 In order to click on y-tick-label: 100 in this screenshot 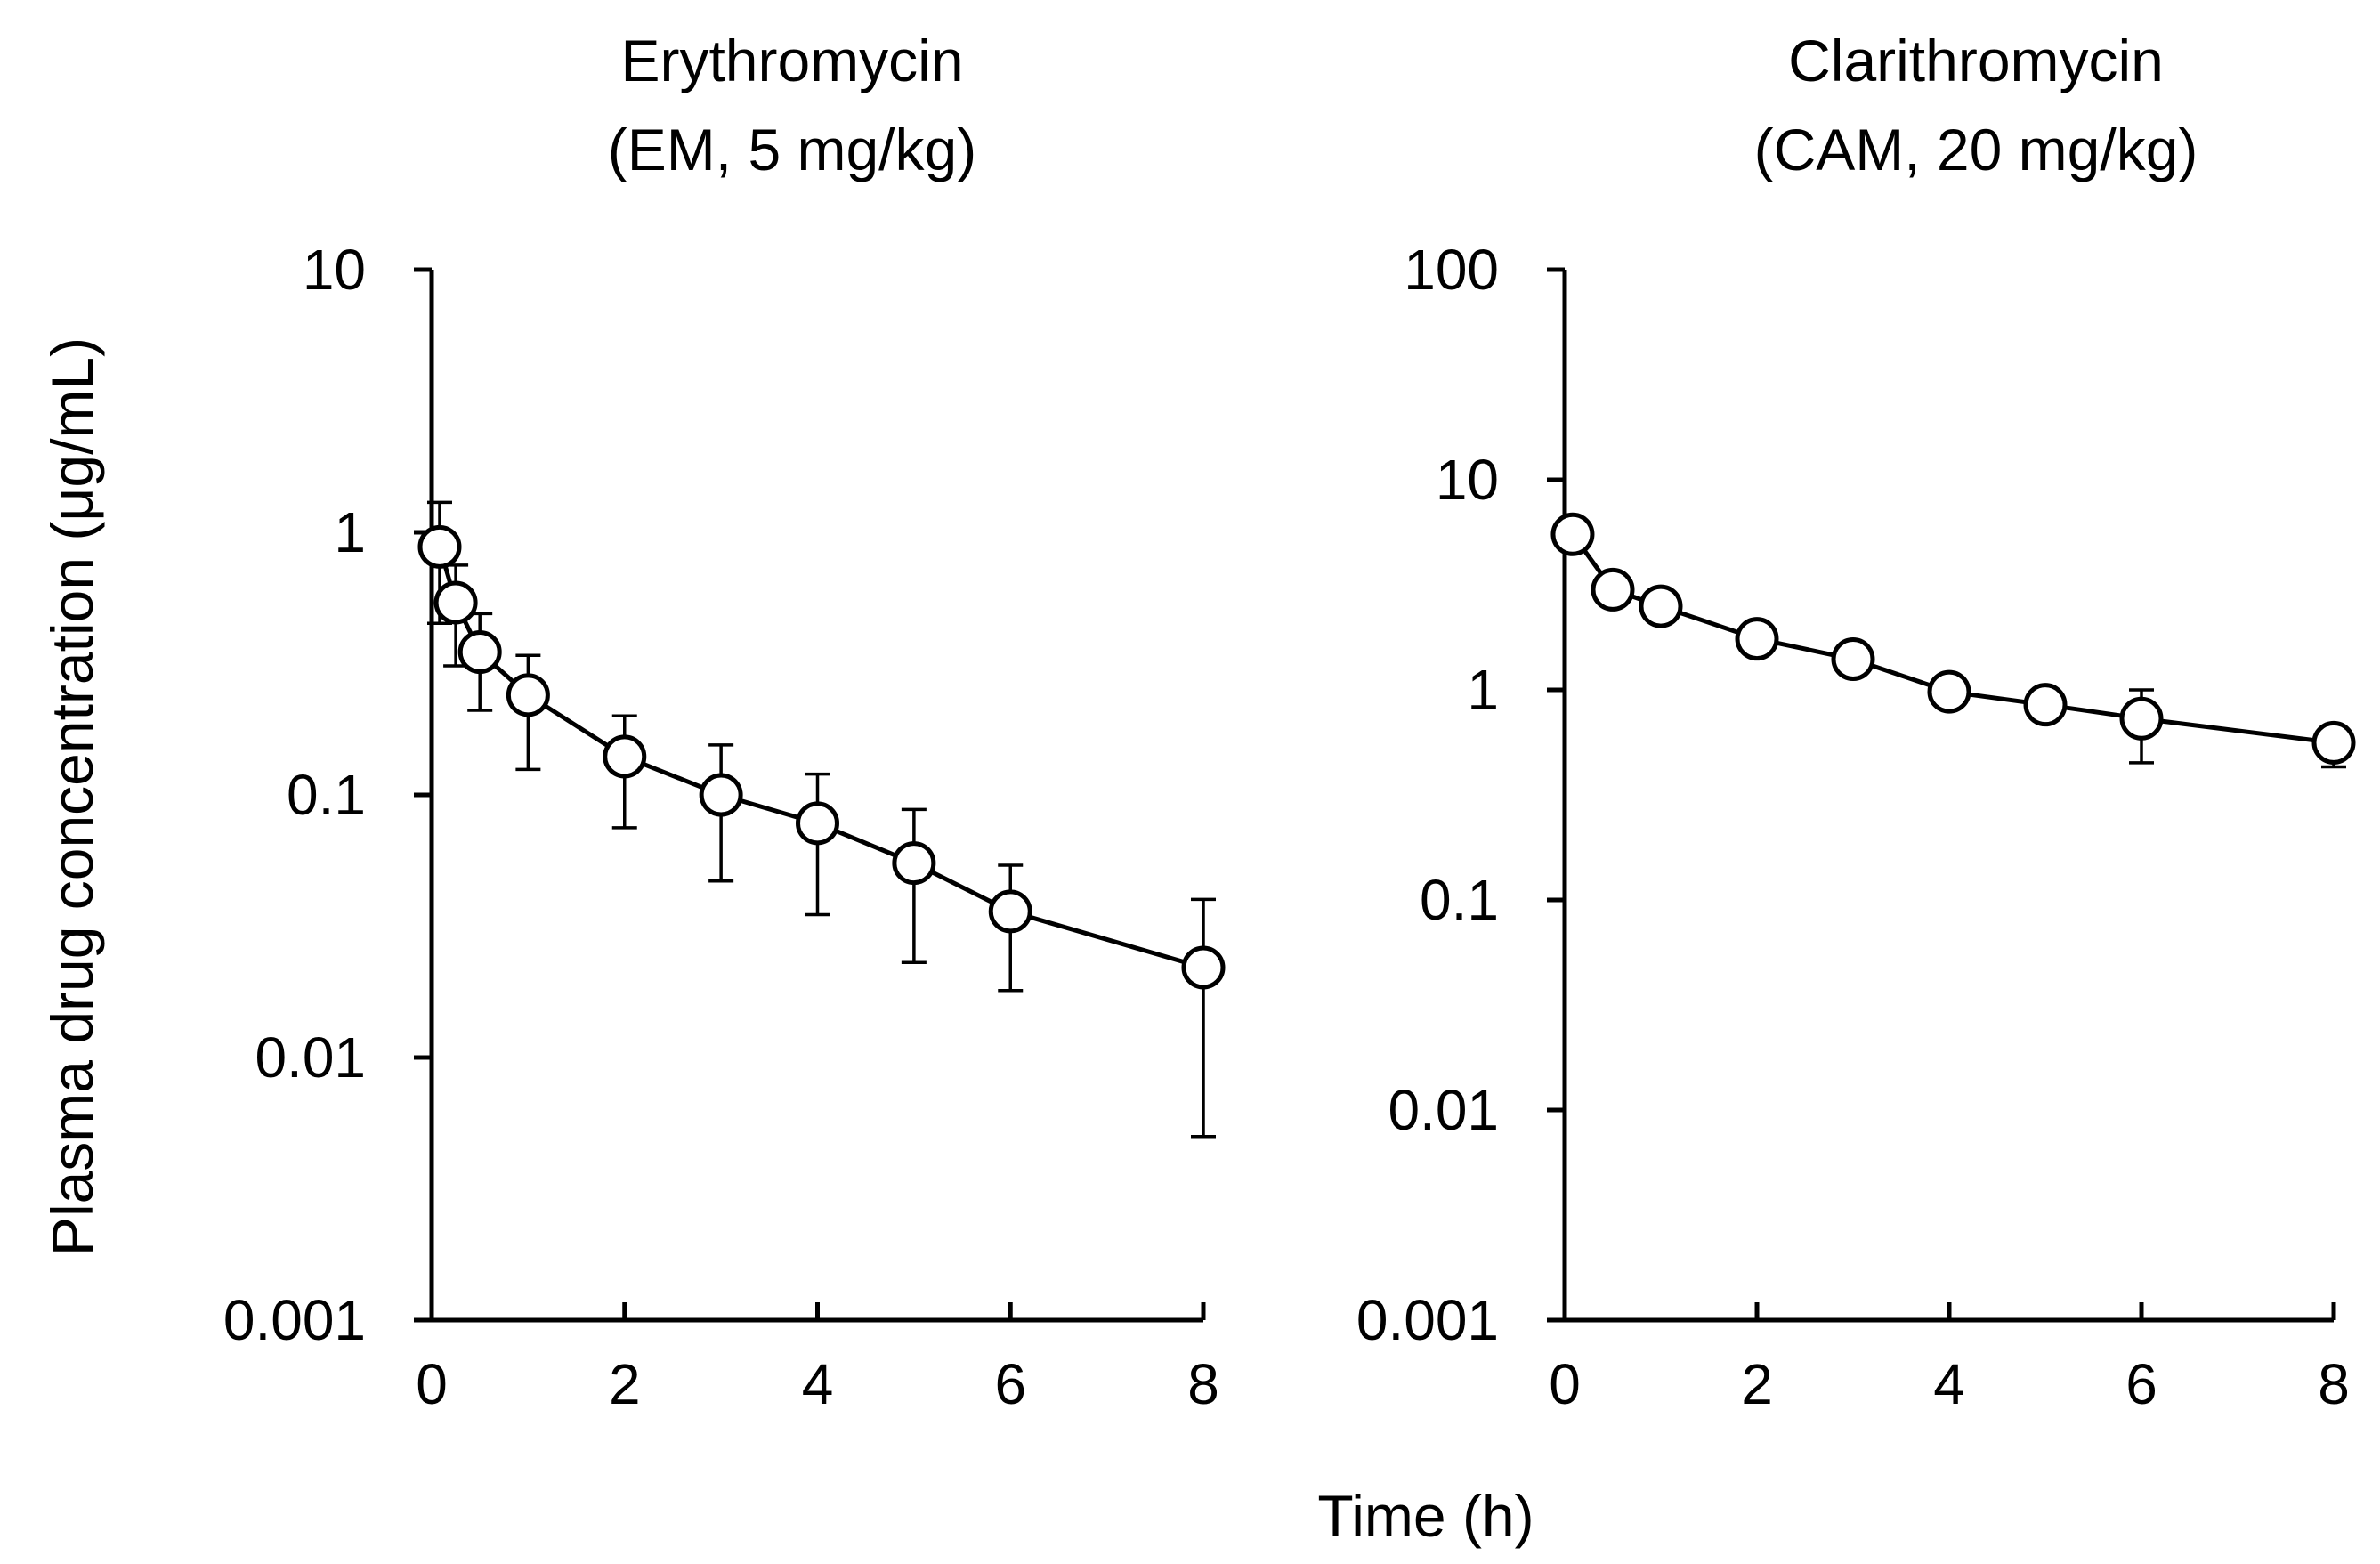, I will do `click(1451, 270)`.